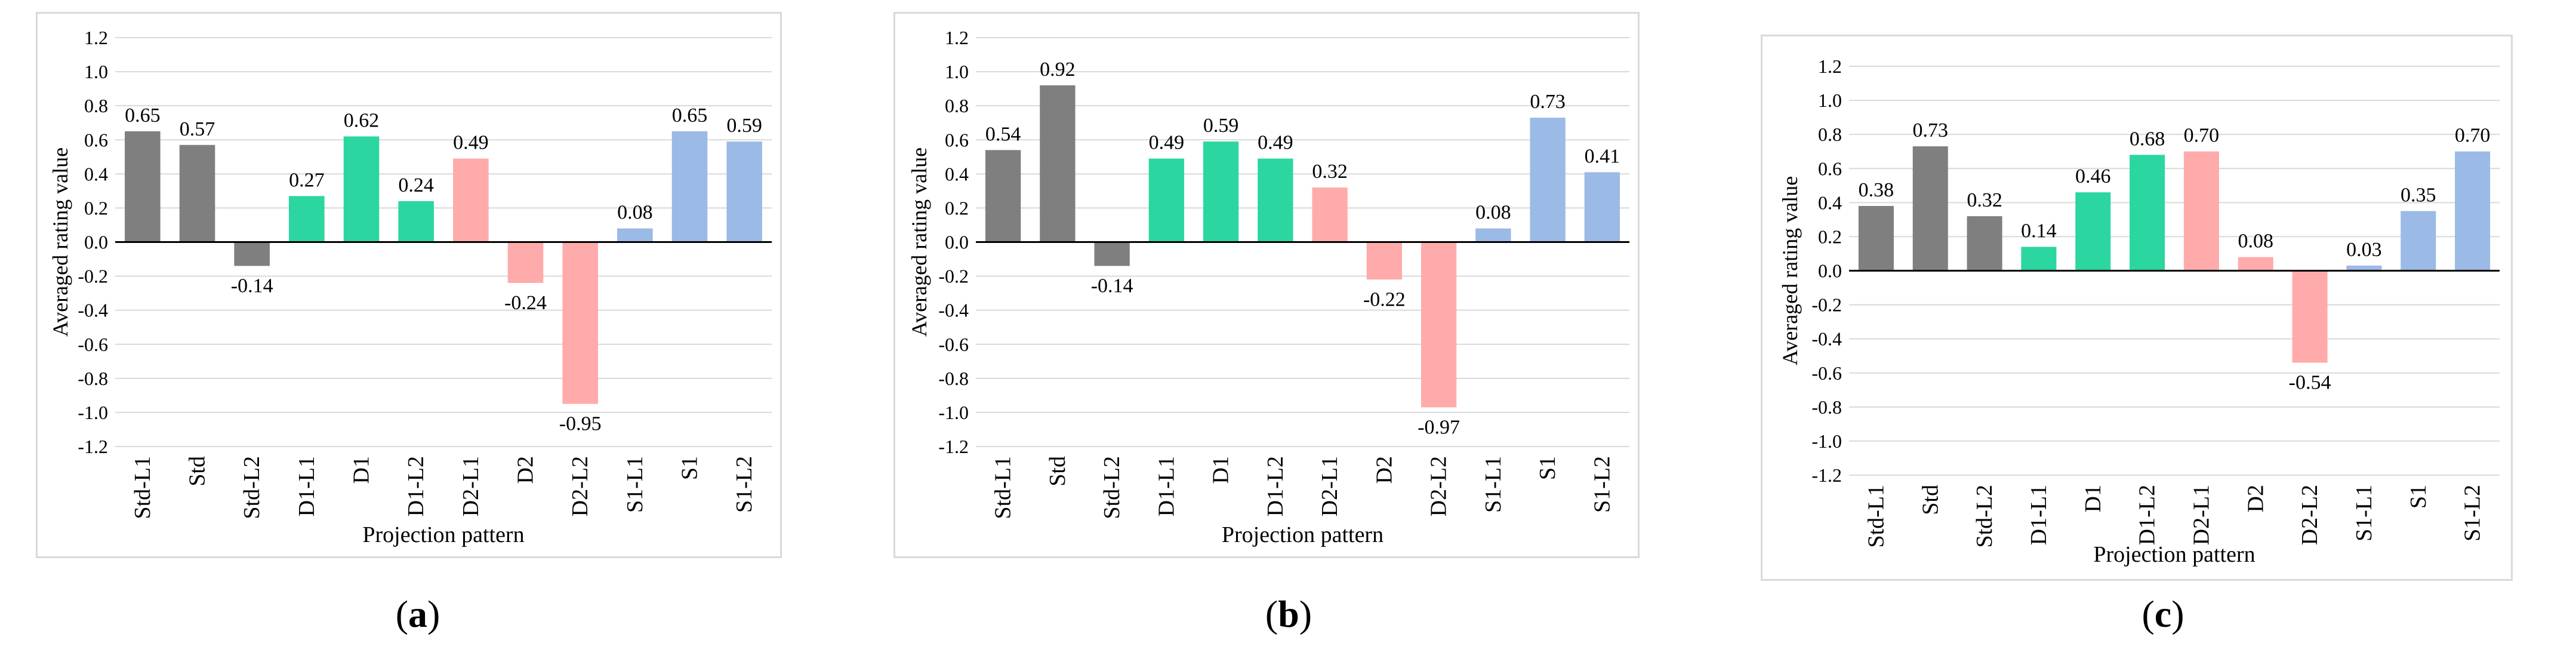  Describe the element at coordinates (580, 424) in the screenshot. I see `data-label: -0.95` at that location.